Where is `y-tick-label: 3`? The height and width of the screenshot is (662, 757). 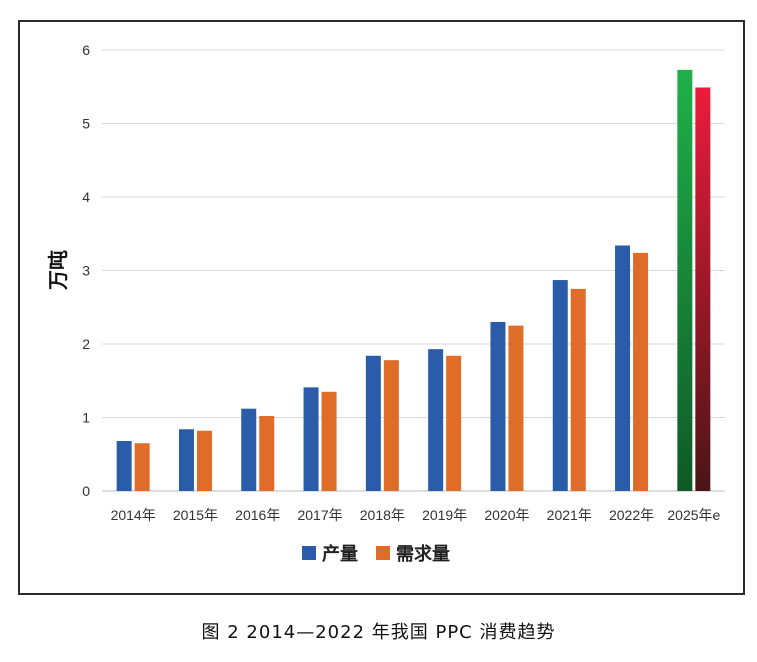
y-tick-label: 3 is located at coordinates (86, 271).